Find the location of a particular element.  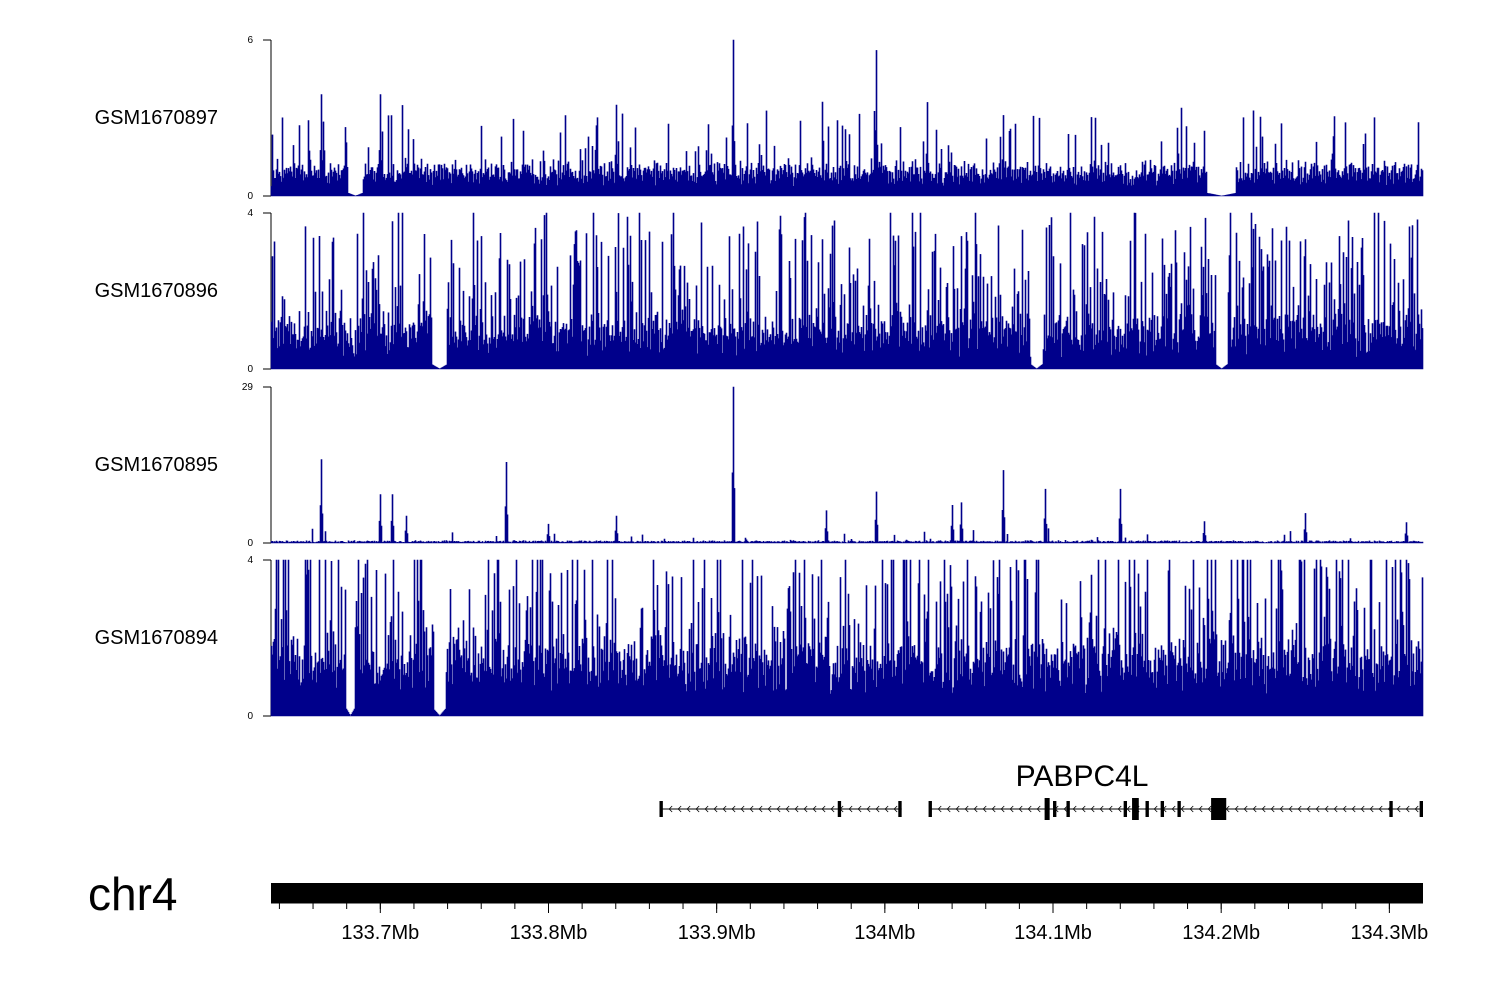

x-tick-label-2: 133.9Mb is located at coordinates (717, 933).